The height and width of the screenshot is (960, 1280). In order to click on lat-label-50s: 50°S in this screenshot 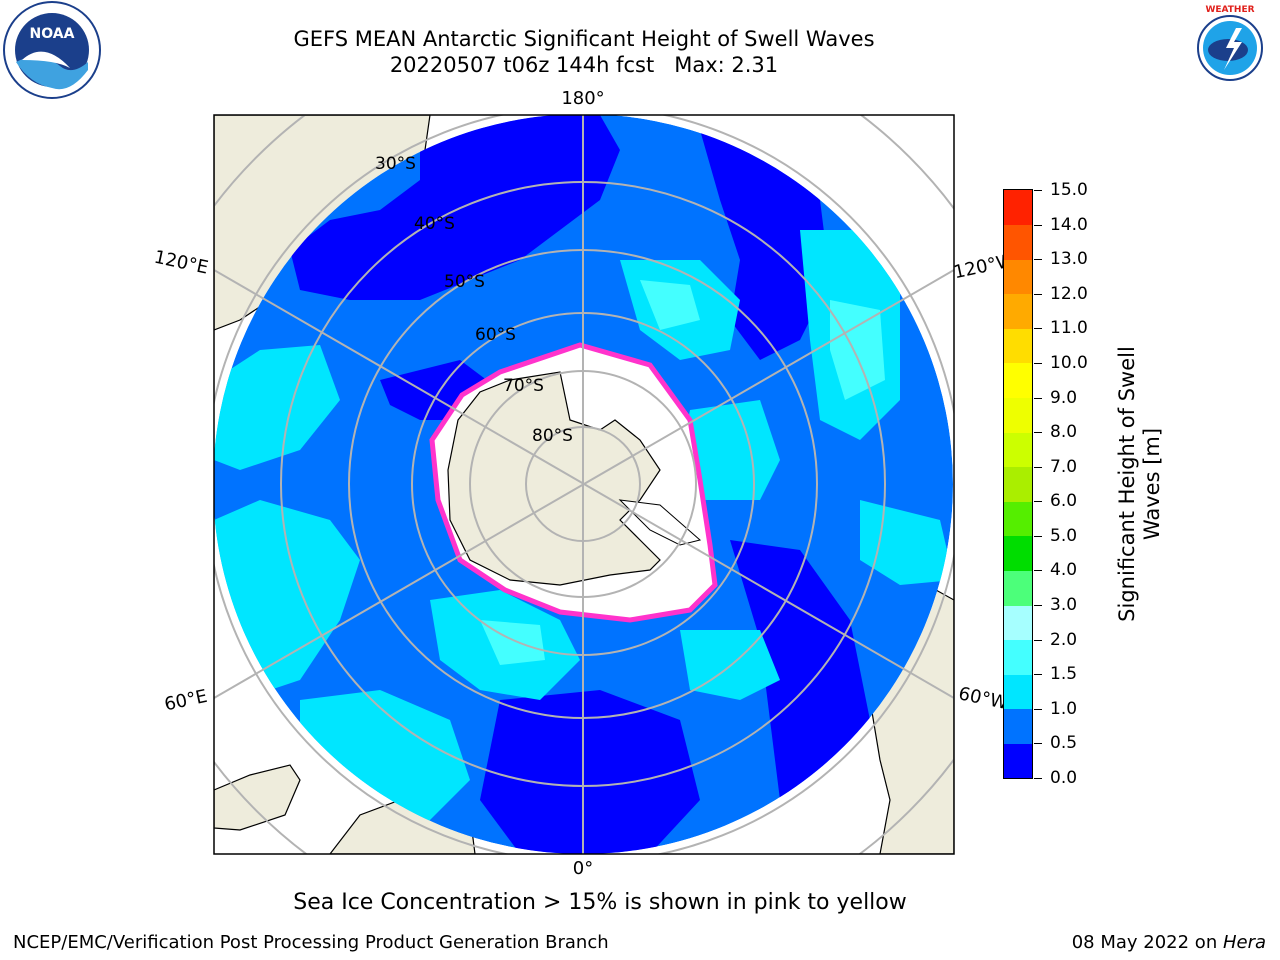, I will do `click(464, 282)`.